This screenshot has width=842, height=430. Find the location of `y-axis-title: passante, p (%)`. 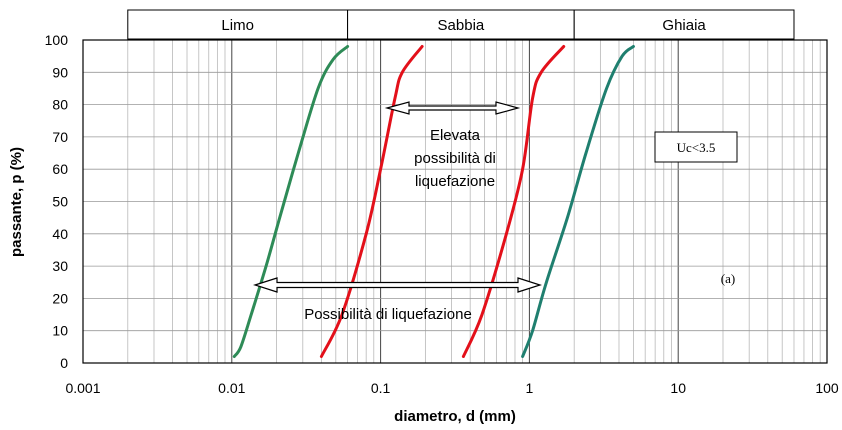

y-axis-title: passante, p (%) is located at coordinates (16, 202).